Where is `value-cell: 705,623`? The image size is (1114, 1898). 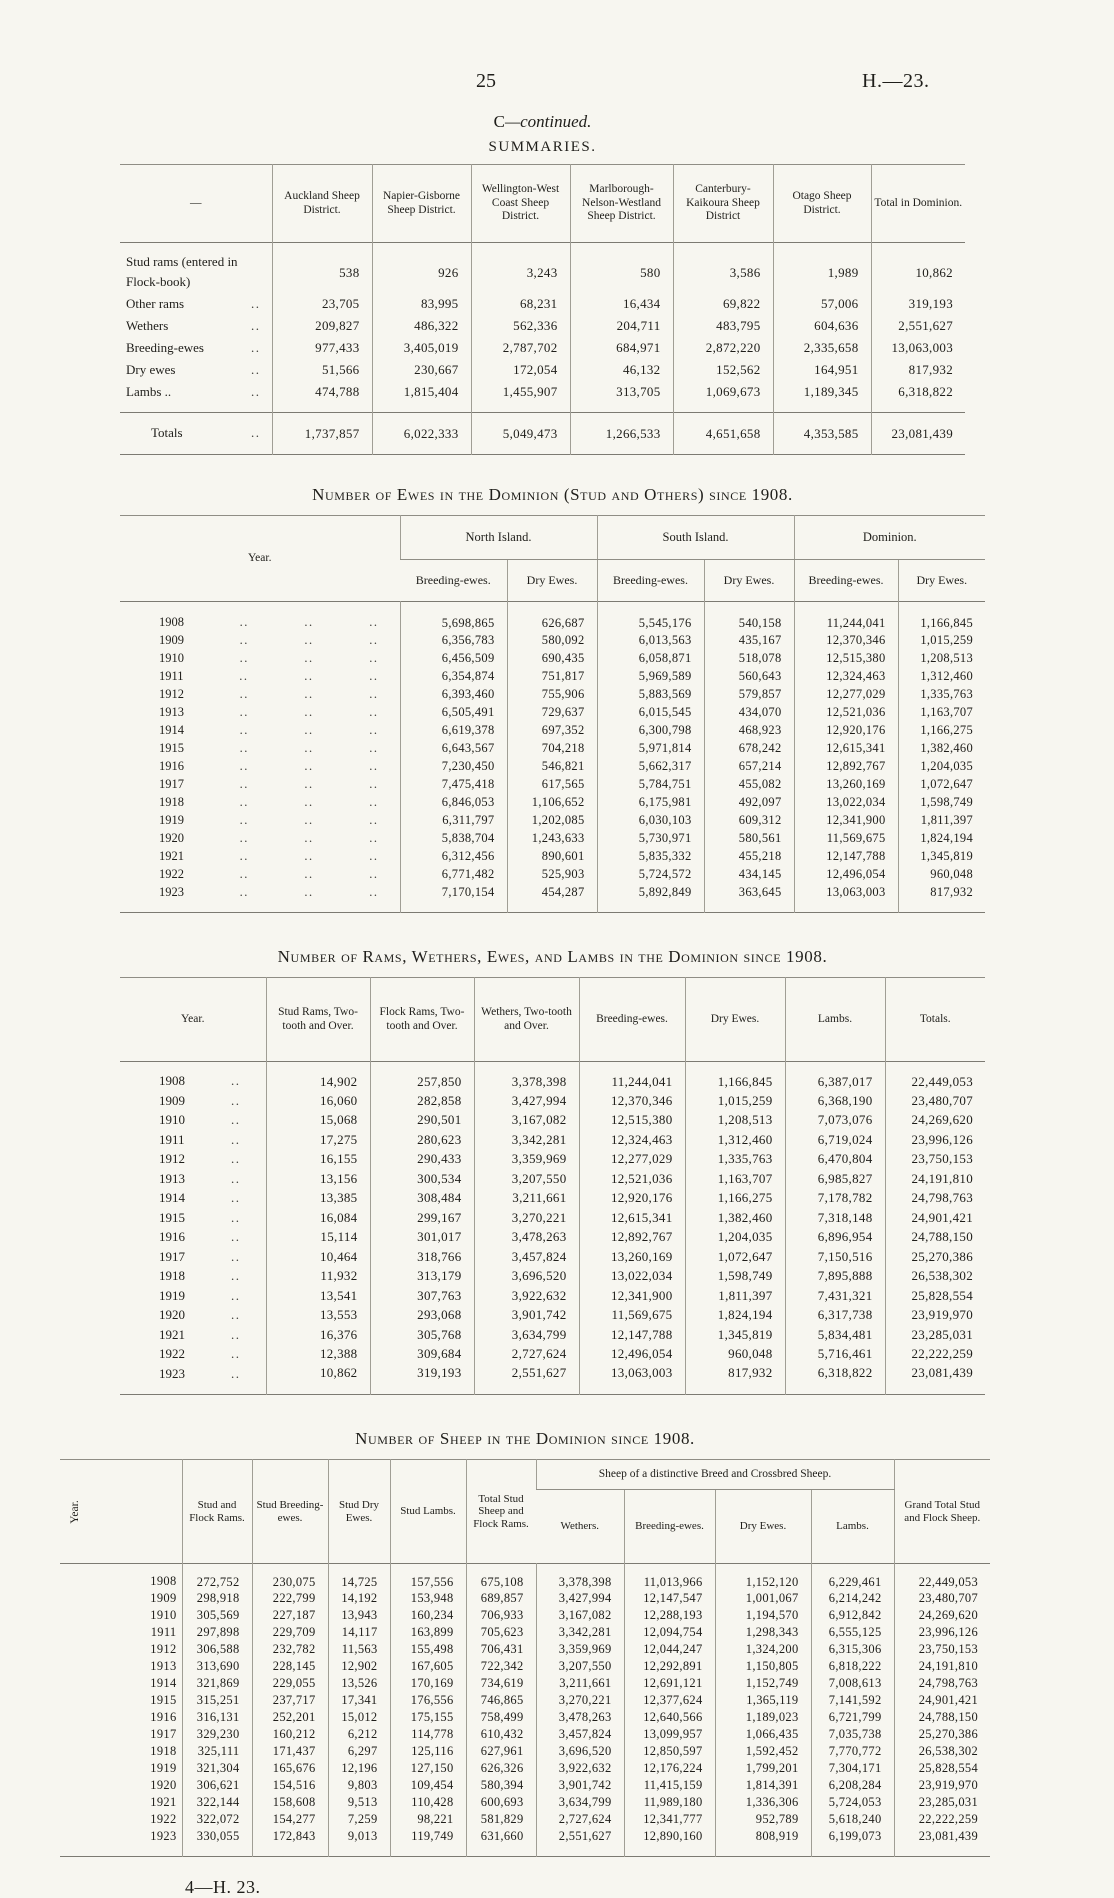 value-cell: 705,623 is located at coordinates (500, 1632).